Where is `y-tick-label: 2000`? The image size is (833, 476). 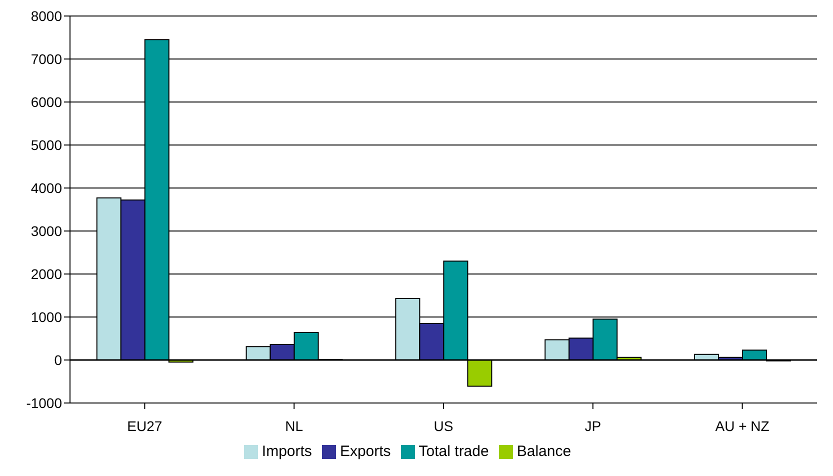
y-tick-label: 2000 is located at coordinates (46, 274).